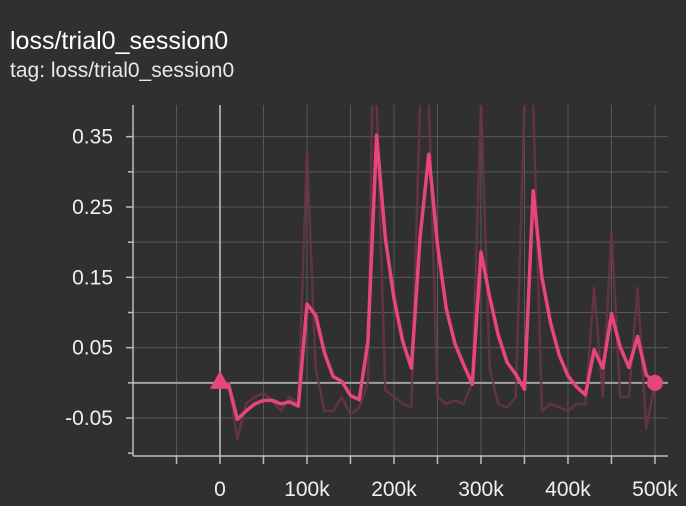 The width and height of the screenshot is (686, 506). What do you see at coordinates (394, 489) in the screenshot?
I see `x-tick-label: 200k` at bounding box center [394, 489].